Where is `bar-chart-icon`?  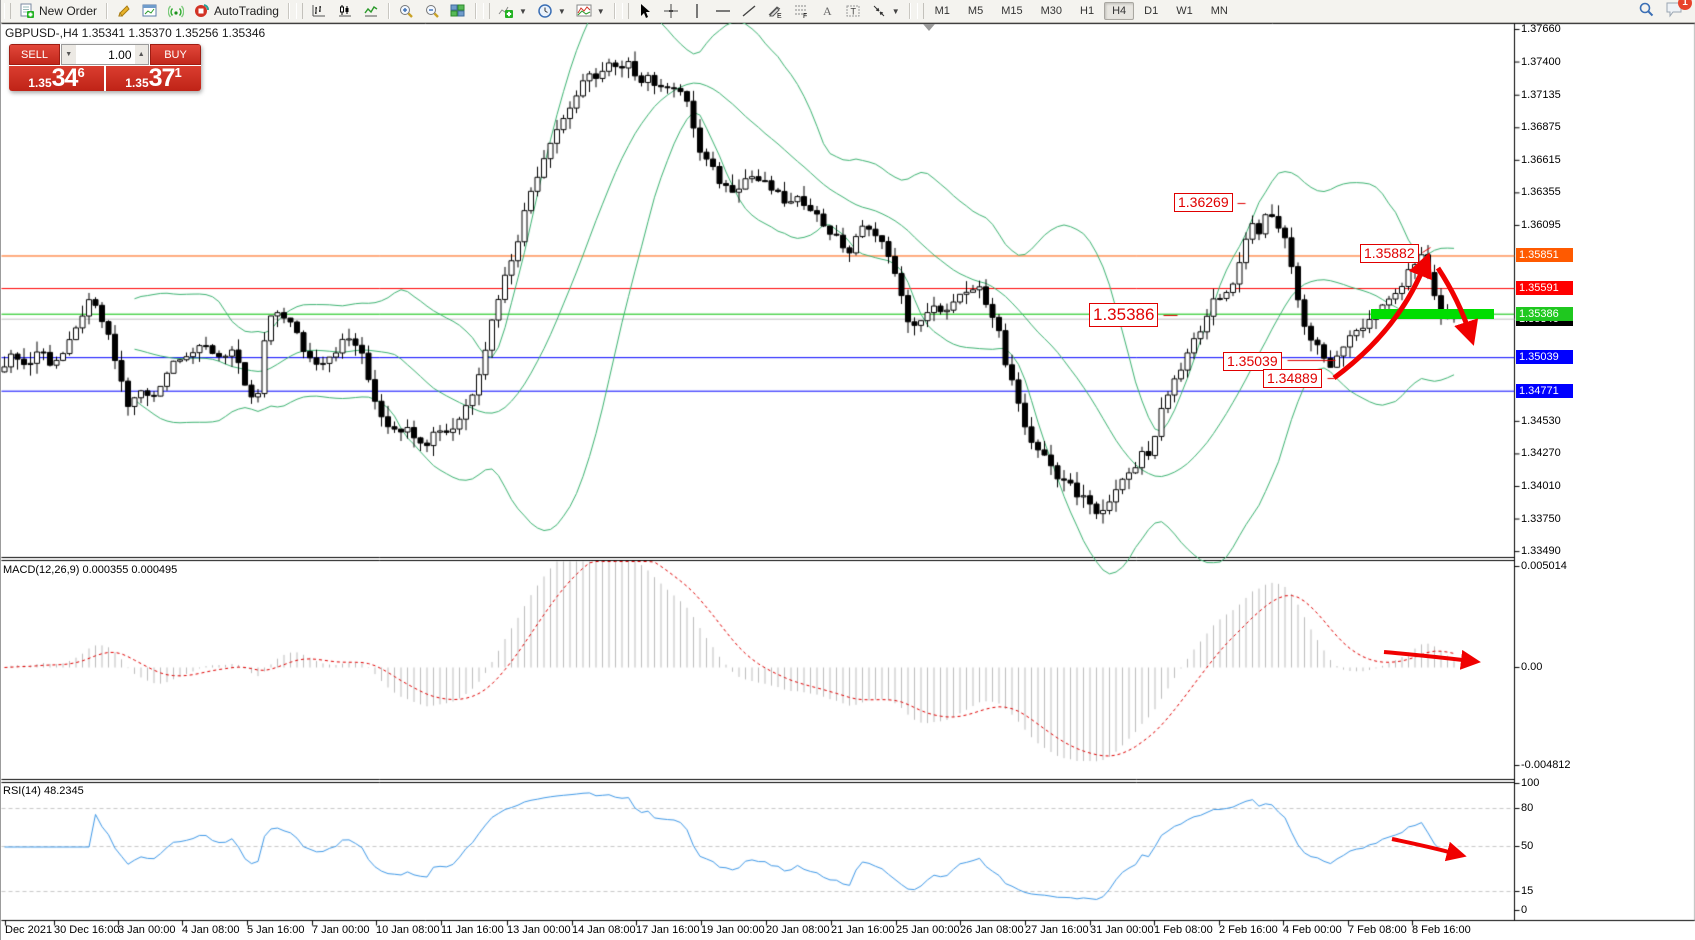 bar-chart-icon is located at coordinates (319, 11).